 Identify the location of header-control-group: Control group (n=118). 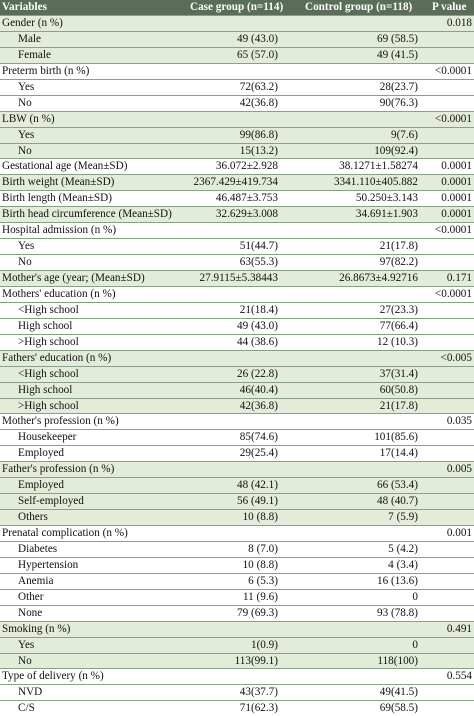
(359, 7).